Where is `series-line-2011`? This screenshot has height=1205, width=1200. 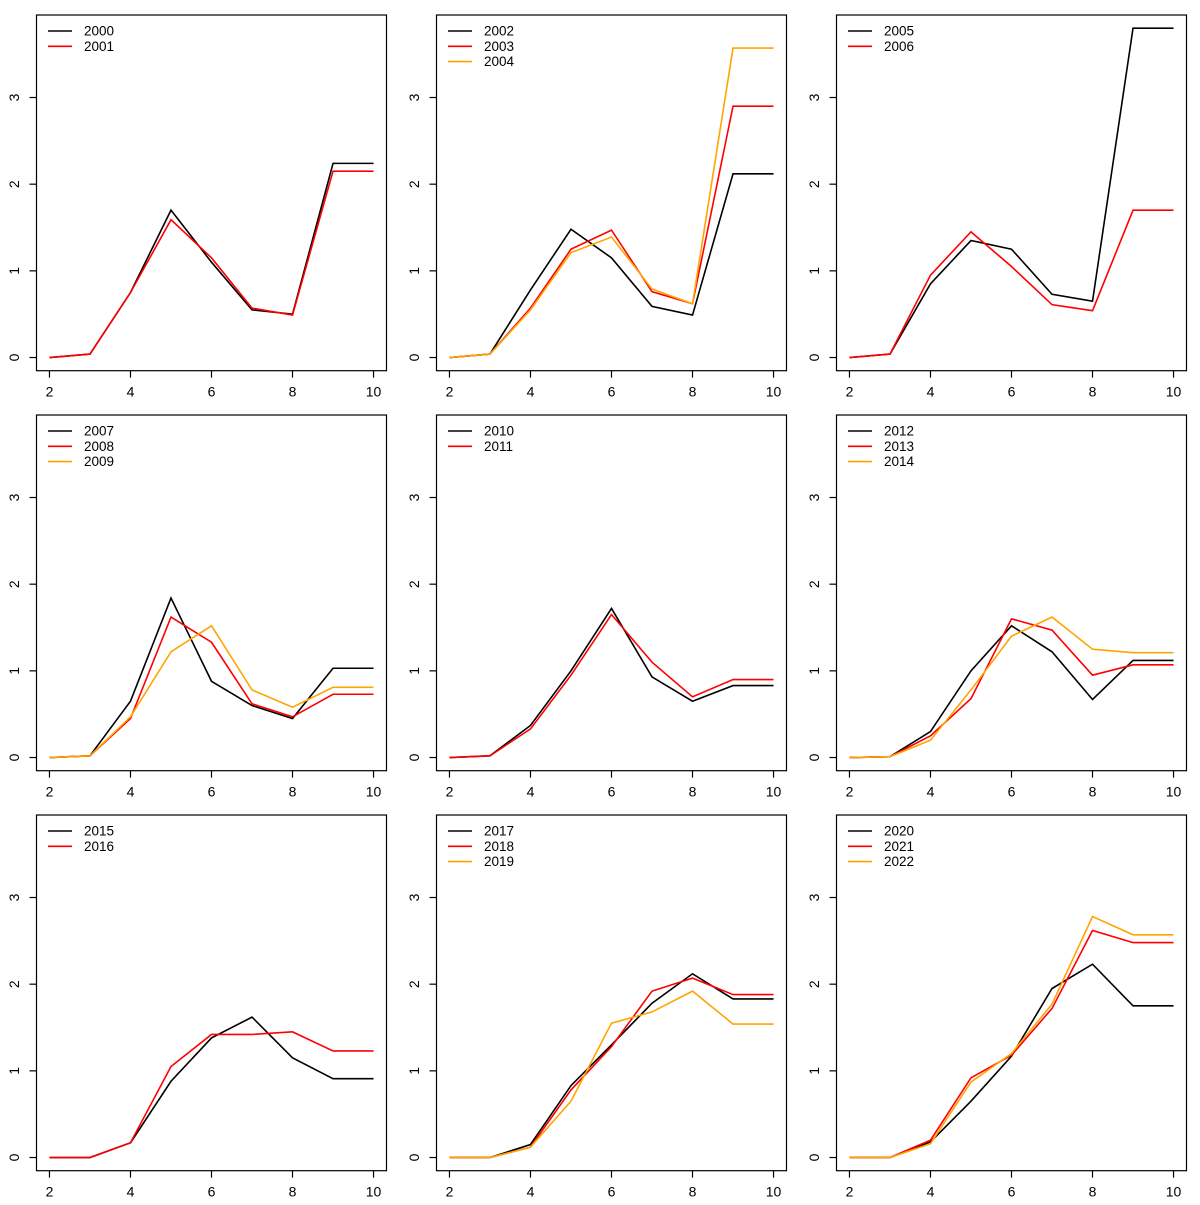
series-line-2011 is located at coordinates (611, 686).